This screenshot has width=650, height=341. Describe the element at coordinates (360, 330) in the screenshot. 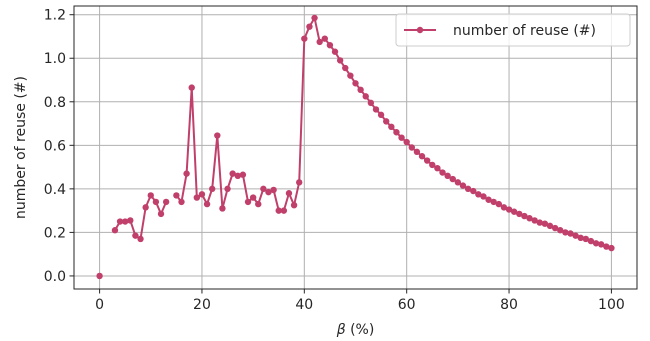

I see `x-axis-unit: (%)` at that location.